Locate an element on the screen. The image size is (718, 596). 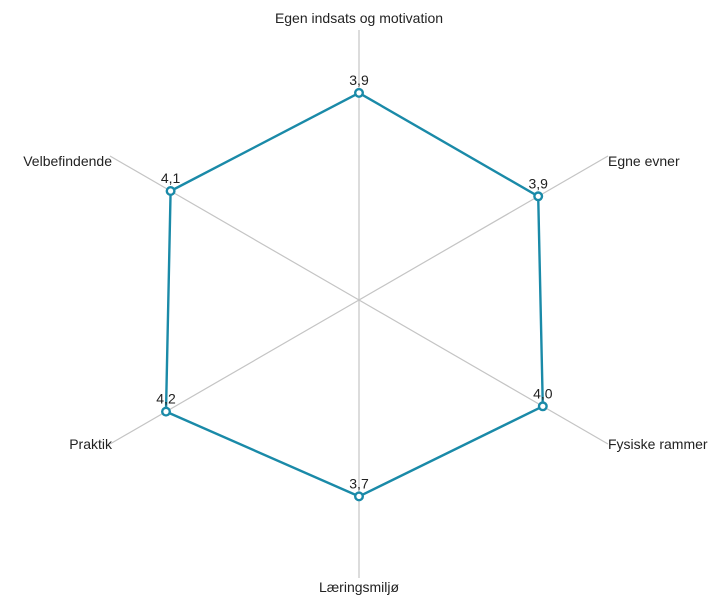
axis-label-praktik: Praktik is located at coordinates (91, 444).